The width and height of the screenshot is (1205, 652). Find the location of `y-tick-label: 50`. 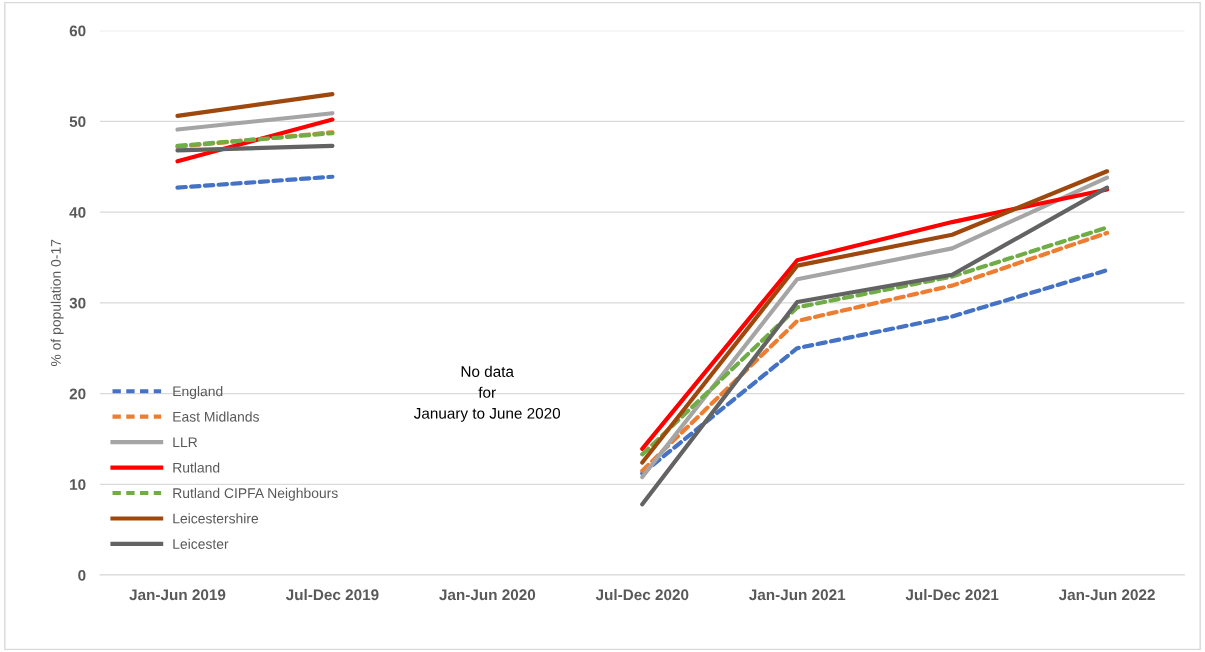

y-tick-label: 50 is located at coordinates (77, 122).